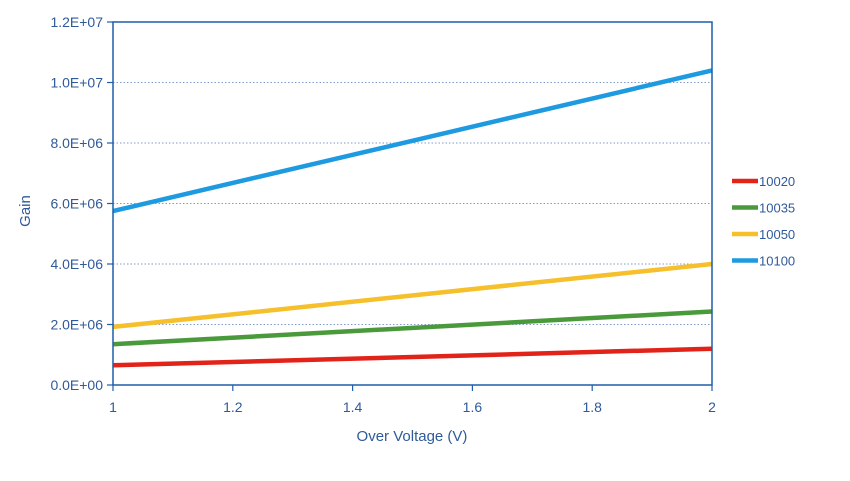 This screenshot has width=850, height=481. I want to click on legend-item: 10020, so click(763, 181).